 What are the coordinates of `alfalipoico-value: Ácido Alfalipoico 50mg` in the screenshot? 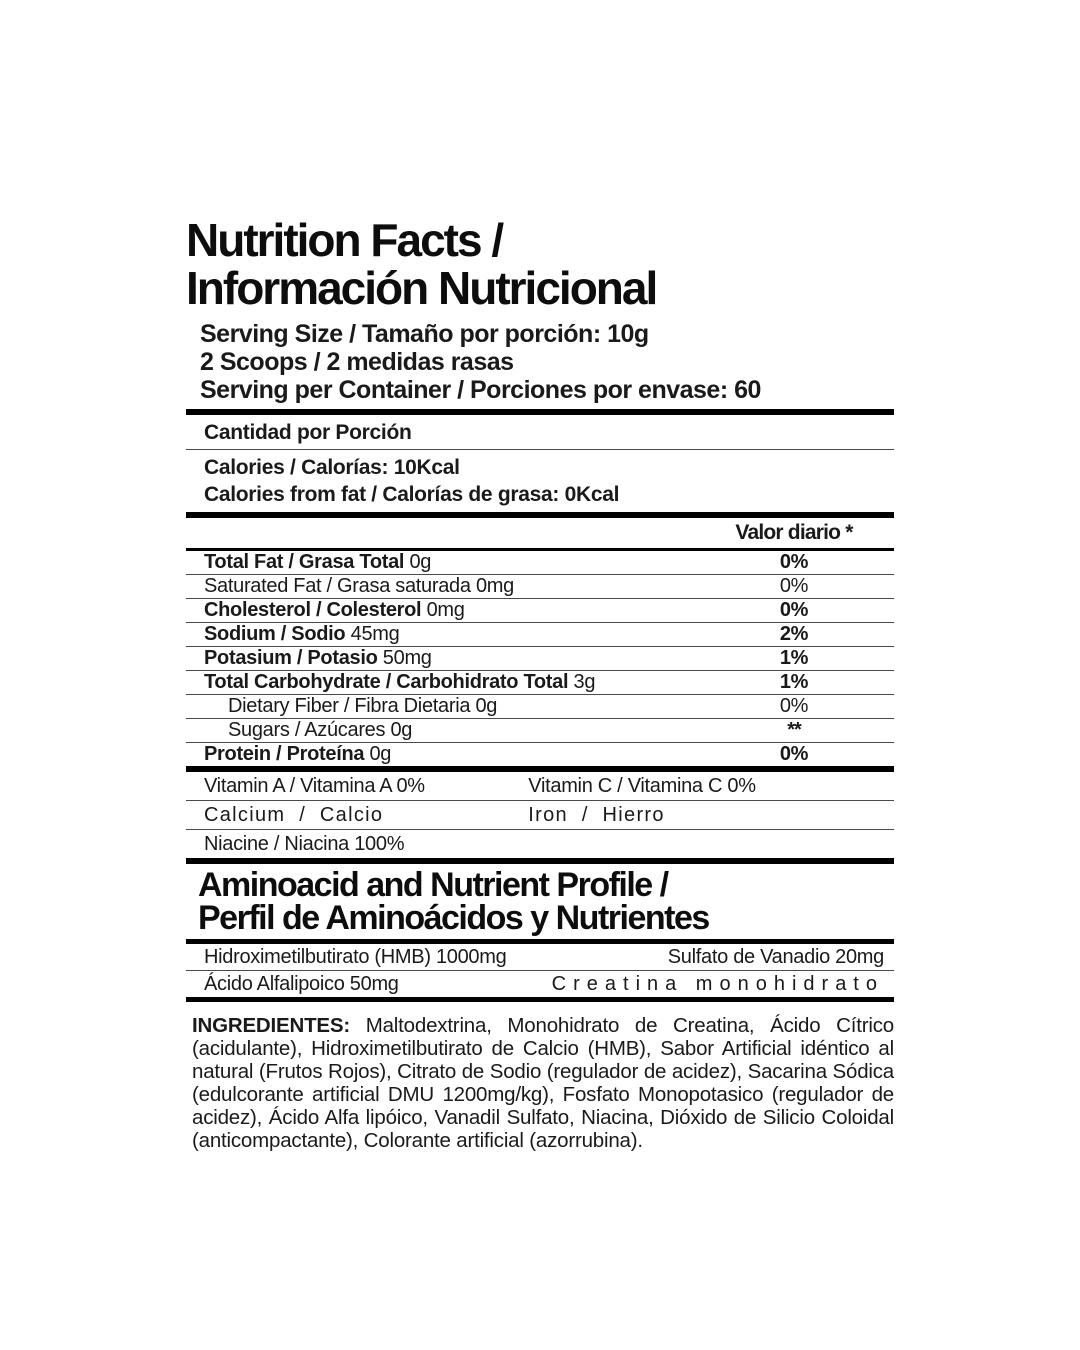 It's located at (301, 984).